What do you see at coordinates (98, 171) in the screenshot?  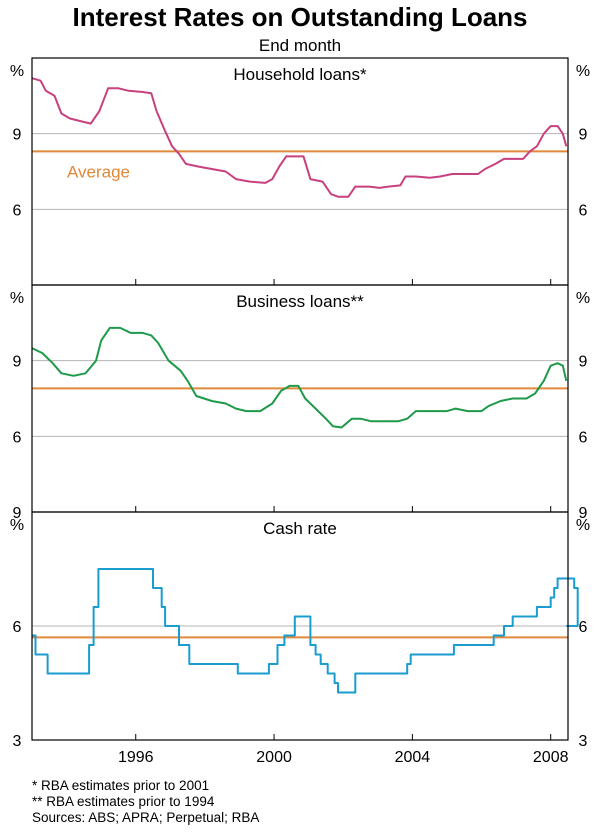 I see `average-label: Average` at bounding box center [98, 171].